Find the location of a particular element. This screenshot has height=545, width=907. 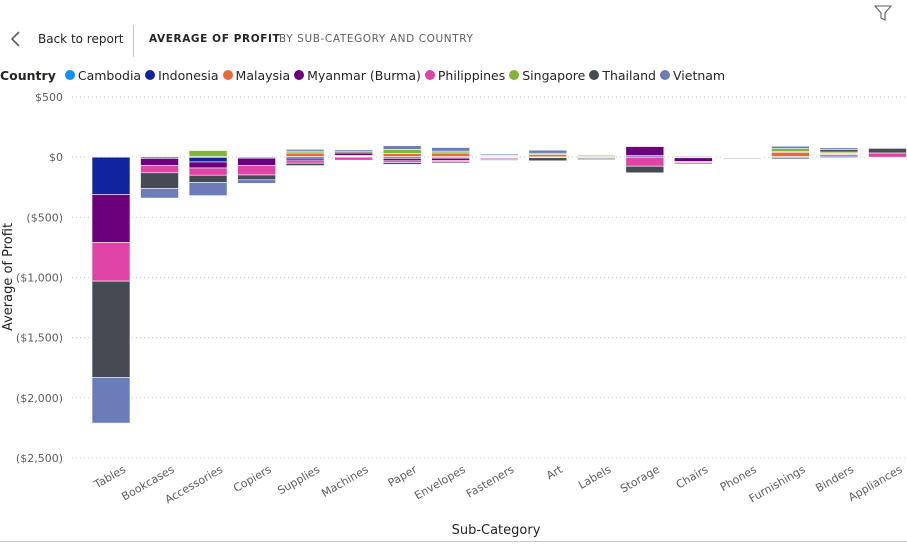

legend-item-philippines: Philippines is located at coordinates (465, 75).